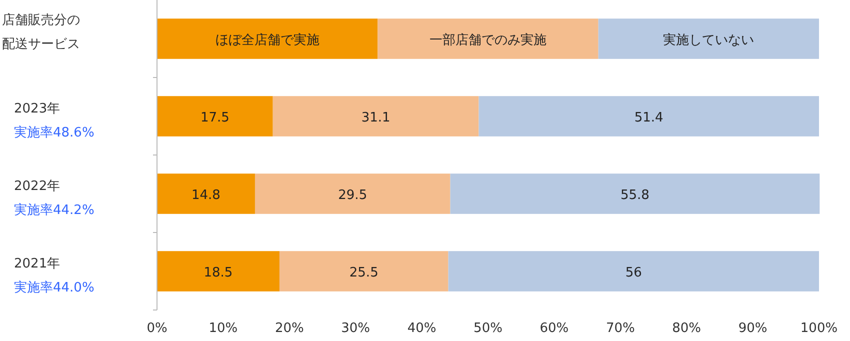  Describe the element at coordinates (620, 328) in the screenshot. I see `x-tick-label: 70%` at that location.